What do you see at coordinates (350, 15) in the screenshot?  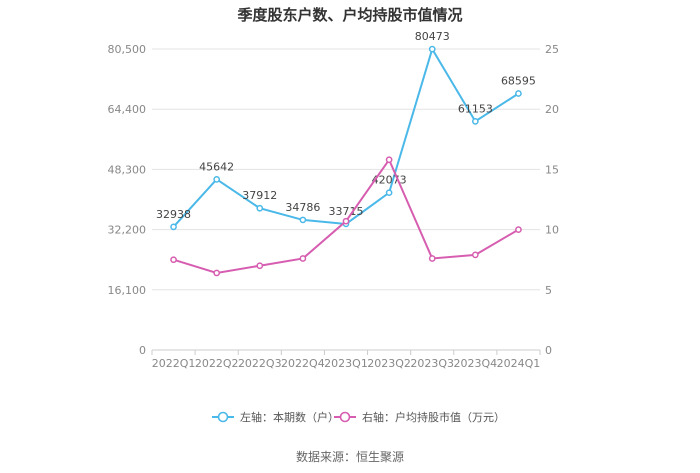 I see `chart-title: 季度股东户数、户均持股市值情况` at bounding box center [350, 15].